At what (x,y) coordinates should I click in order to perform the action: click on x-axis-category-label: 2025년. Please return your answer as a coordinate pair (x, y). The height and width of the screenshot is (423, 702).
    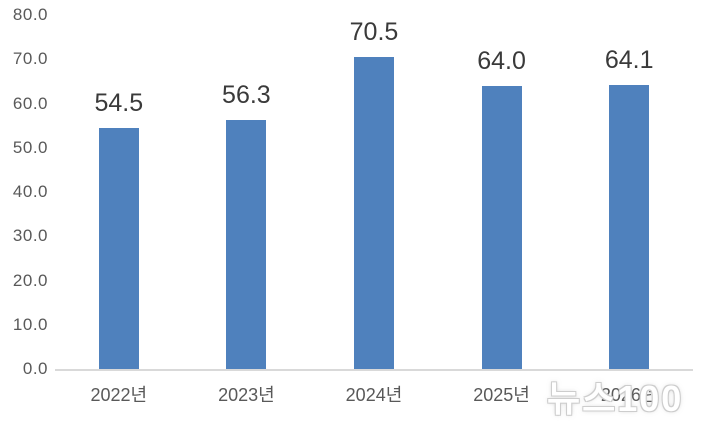
    Looking at the image, I should click on (501, 395).